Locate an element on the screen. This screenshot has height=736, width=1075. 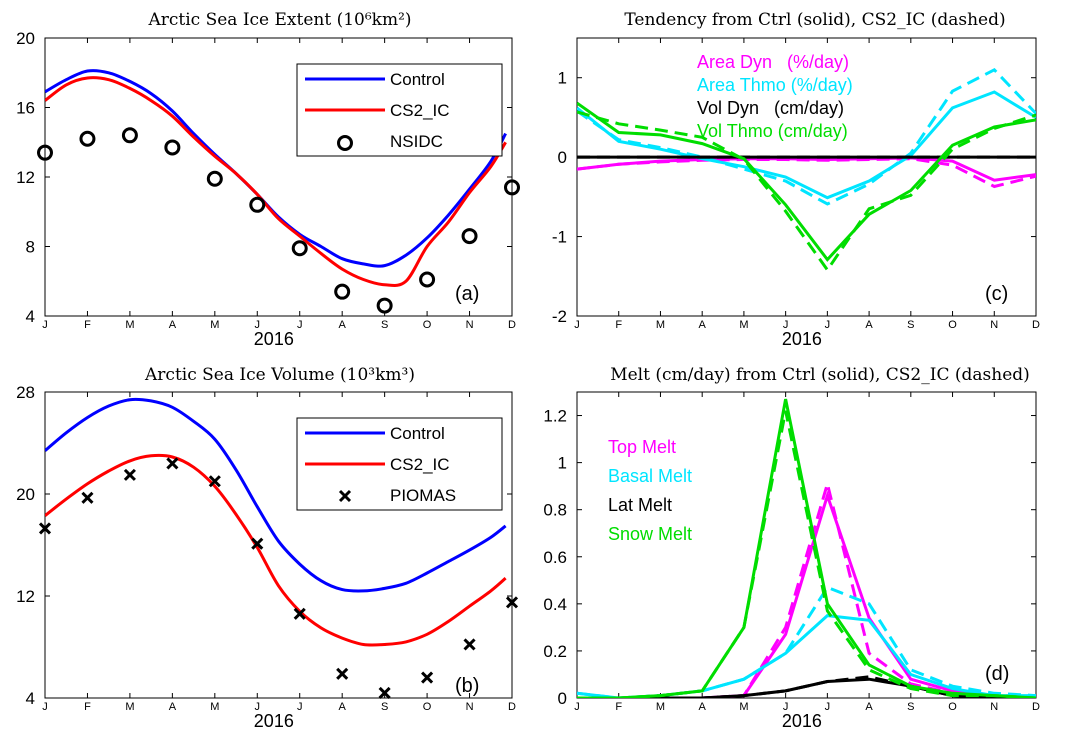
series-line-dashed-area-thmo-day is located at coordinates (806, 136).